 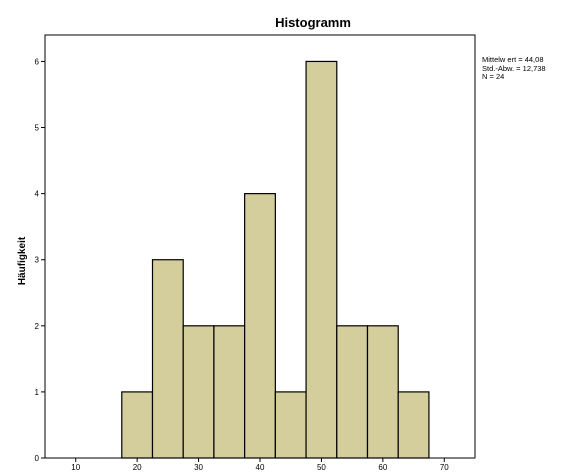 I want to click on y-axis-label: Häufigkeit, so click(x=22, y=260).